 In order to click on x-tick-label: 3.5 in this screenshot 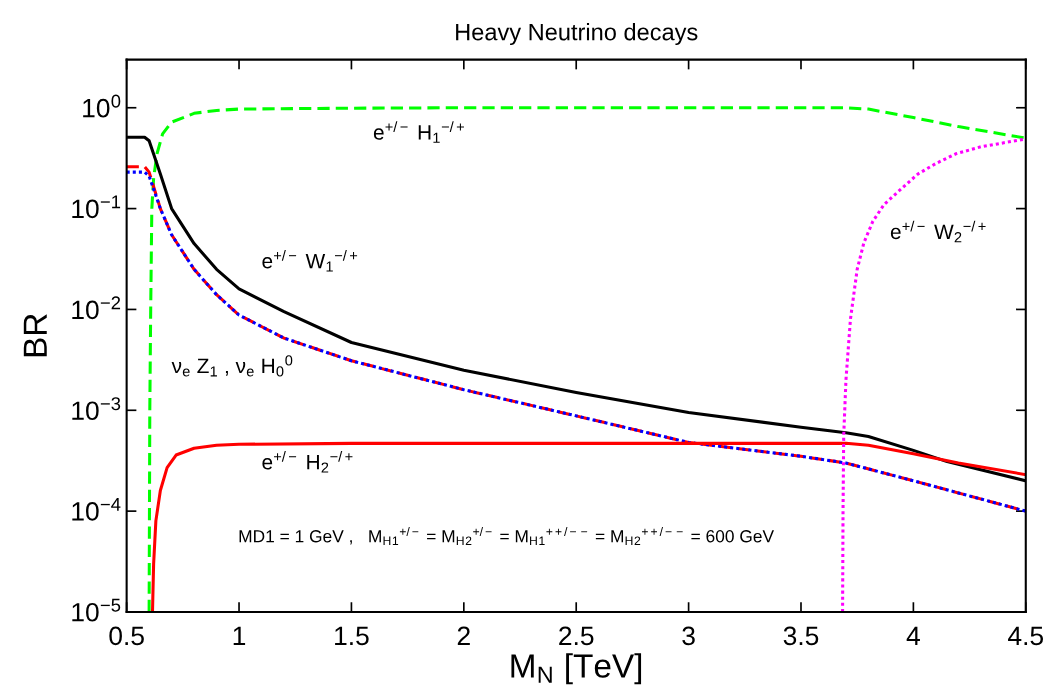, I will do `click(801, 636)`.